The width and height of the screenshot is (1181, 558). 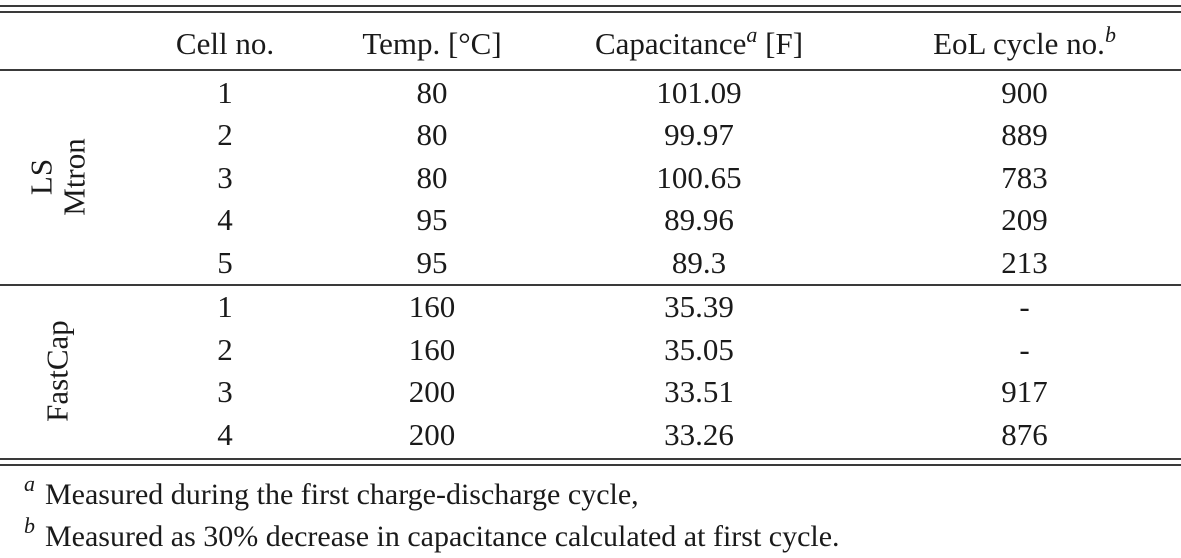 I want to click on group-label-ls-mtron: LS Mtron, so click(x=58, y=177).